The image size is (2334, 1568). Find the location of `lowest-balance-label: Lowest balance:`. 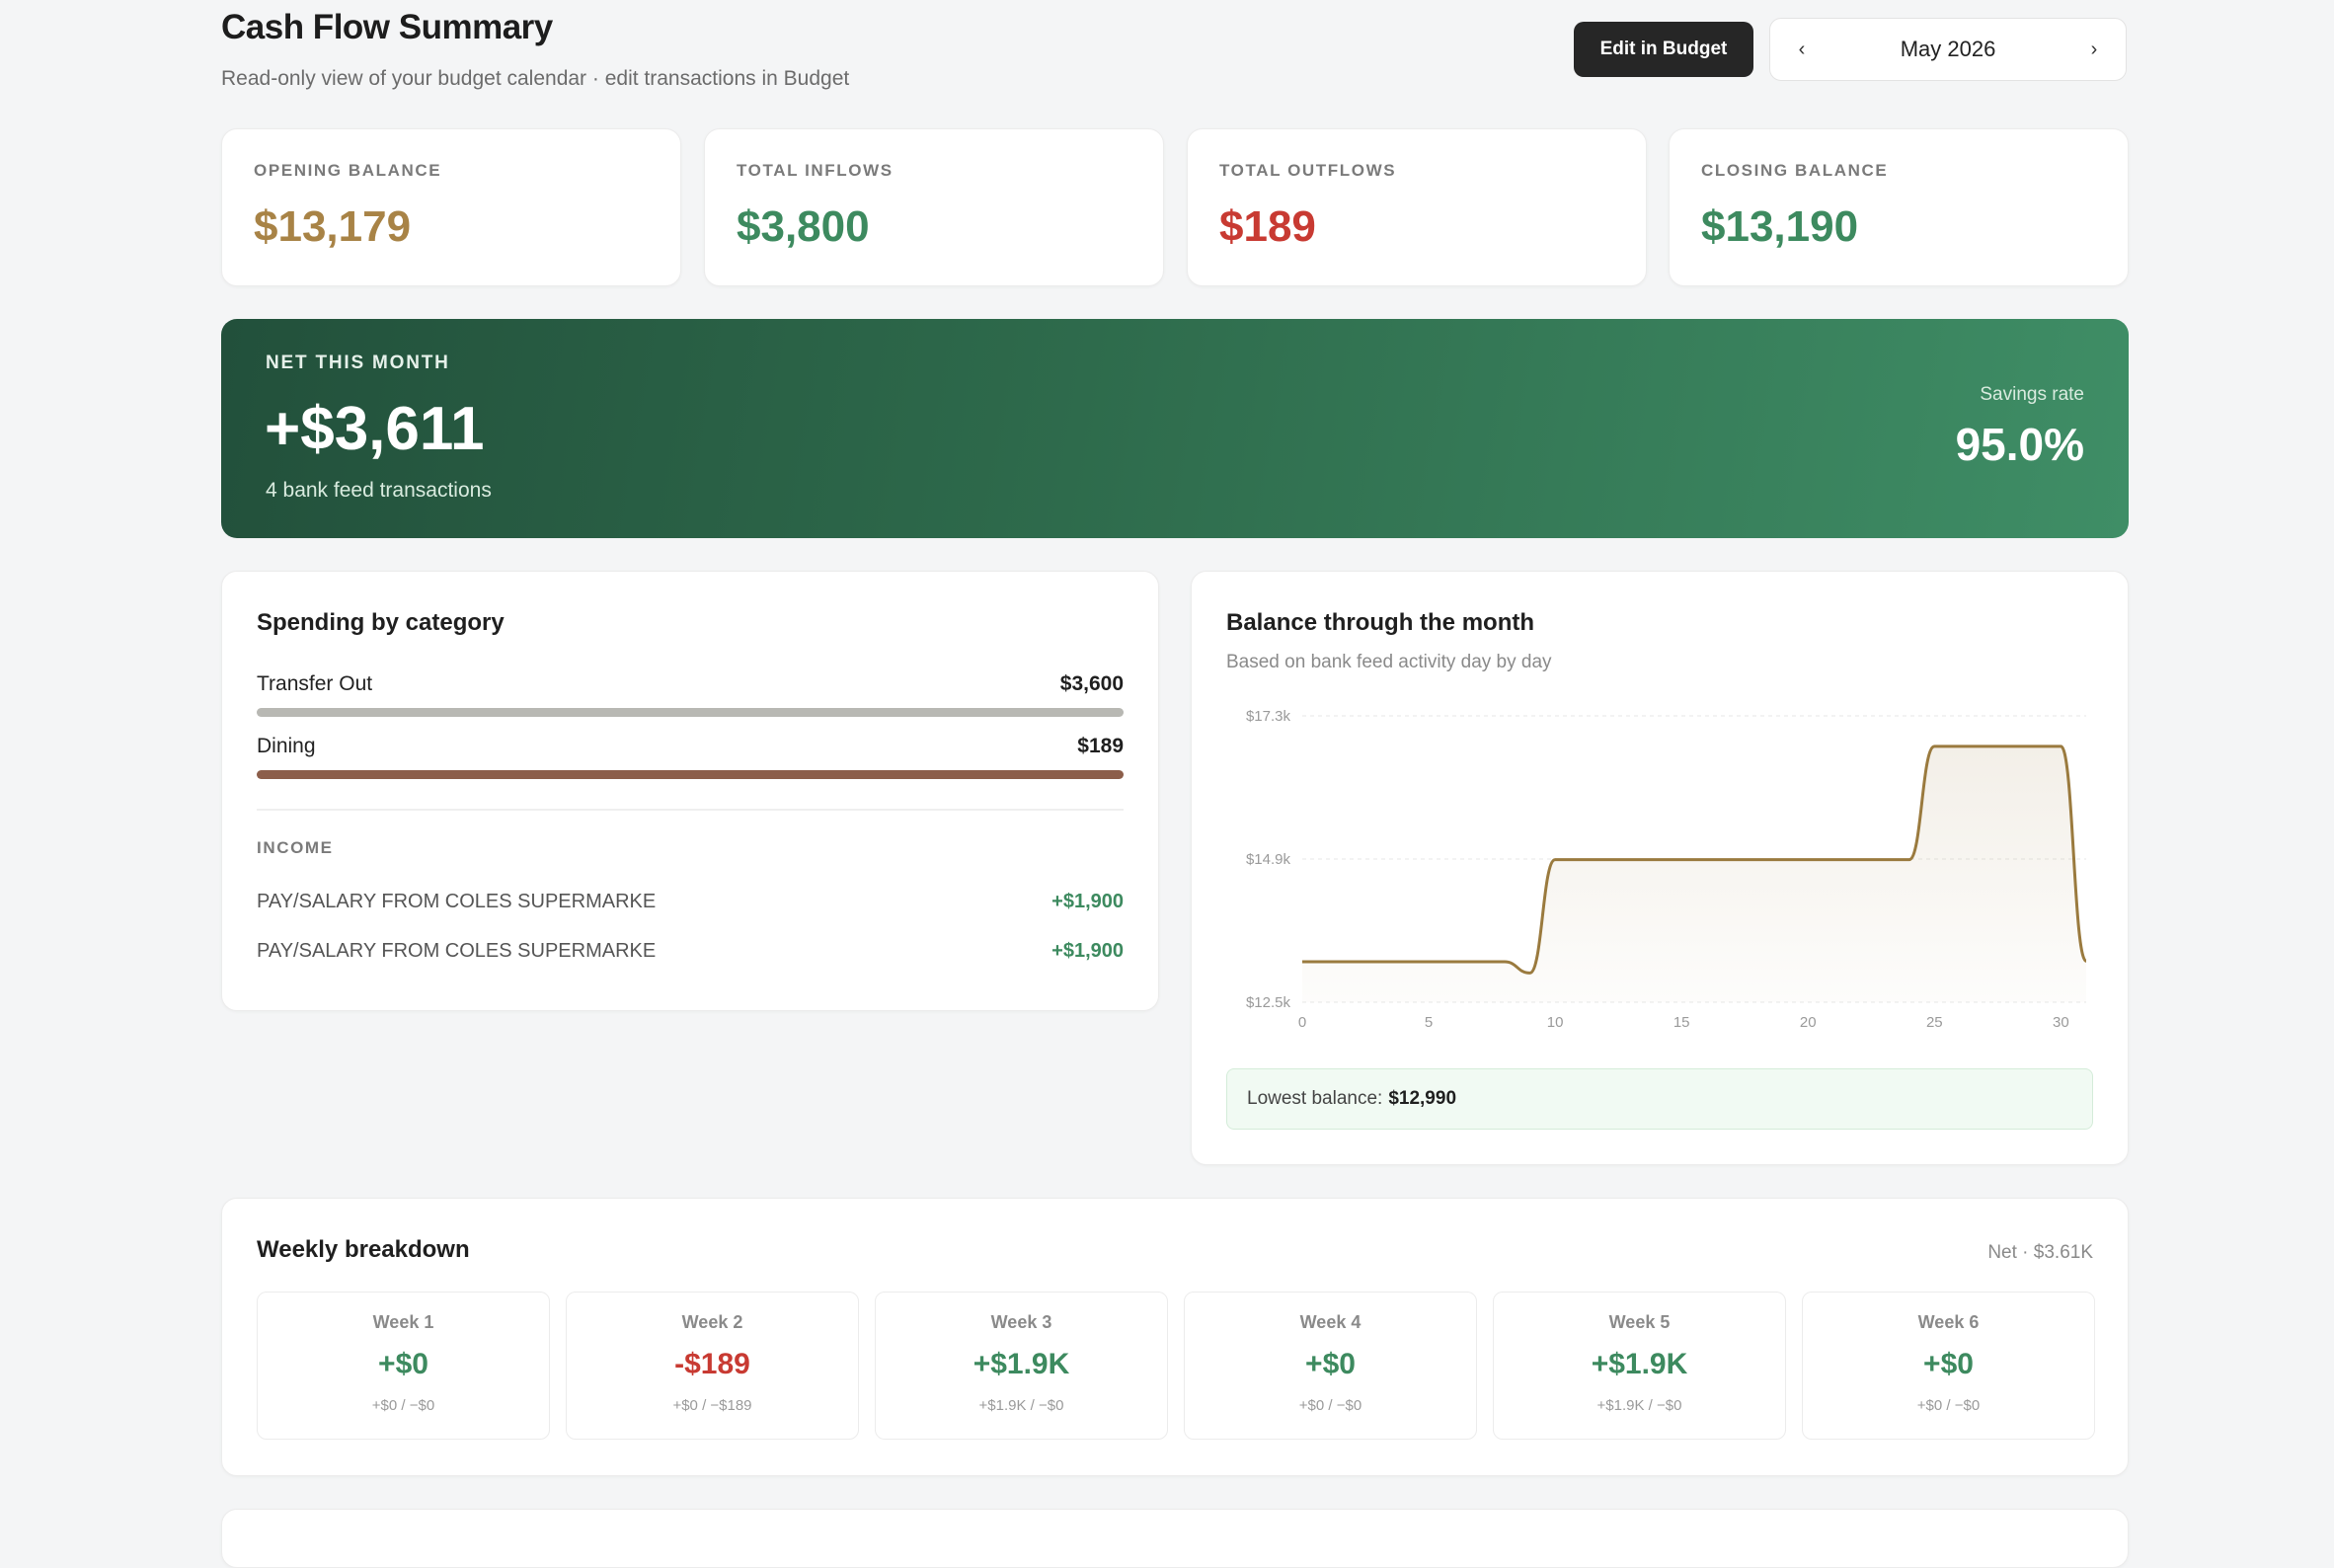

lowest-balance-label: Lowest balance: is located at coordinates (1315, 1098).